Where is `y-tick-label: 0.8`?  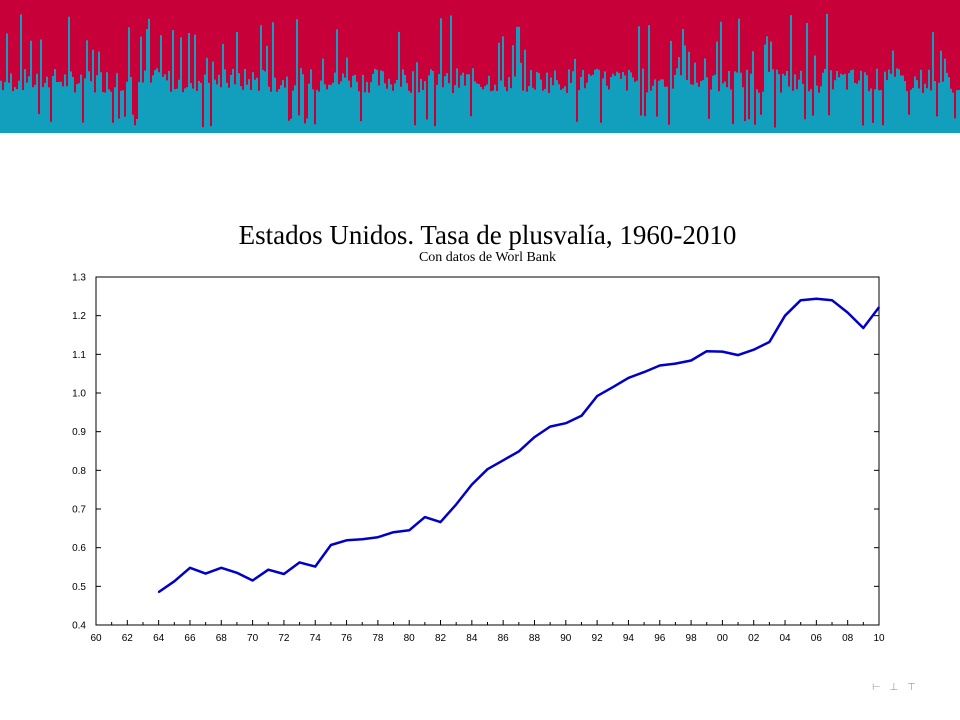 y-tick-label: 0.8 is located at coordinates (79, 471).